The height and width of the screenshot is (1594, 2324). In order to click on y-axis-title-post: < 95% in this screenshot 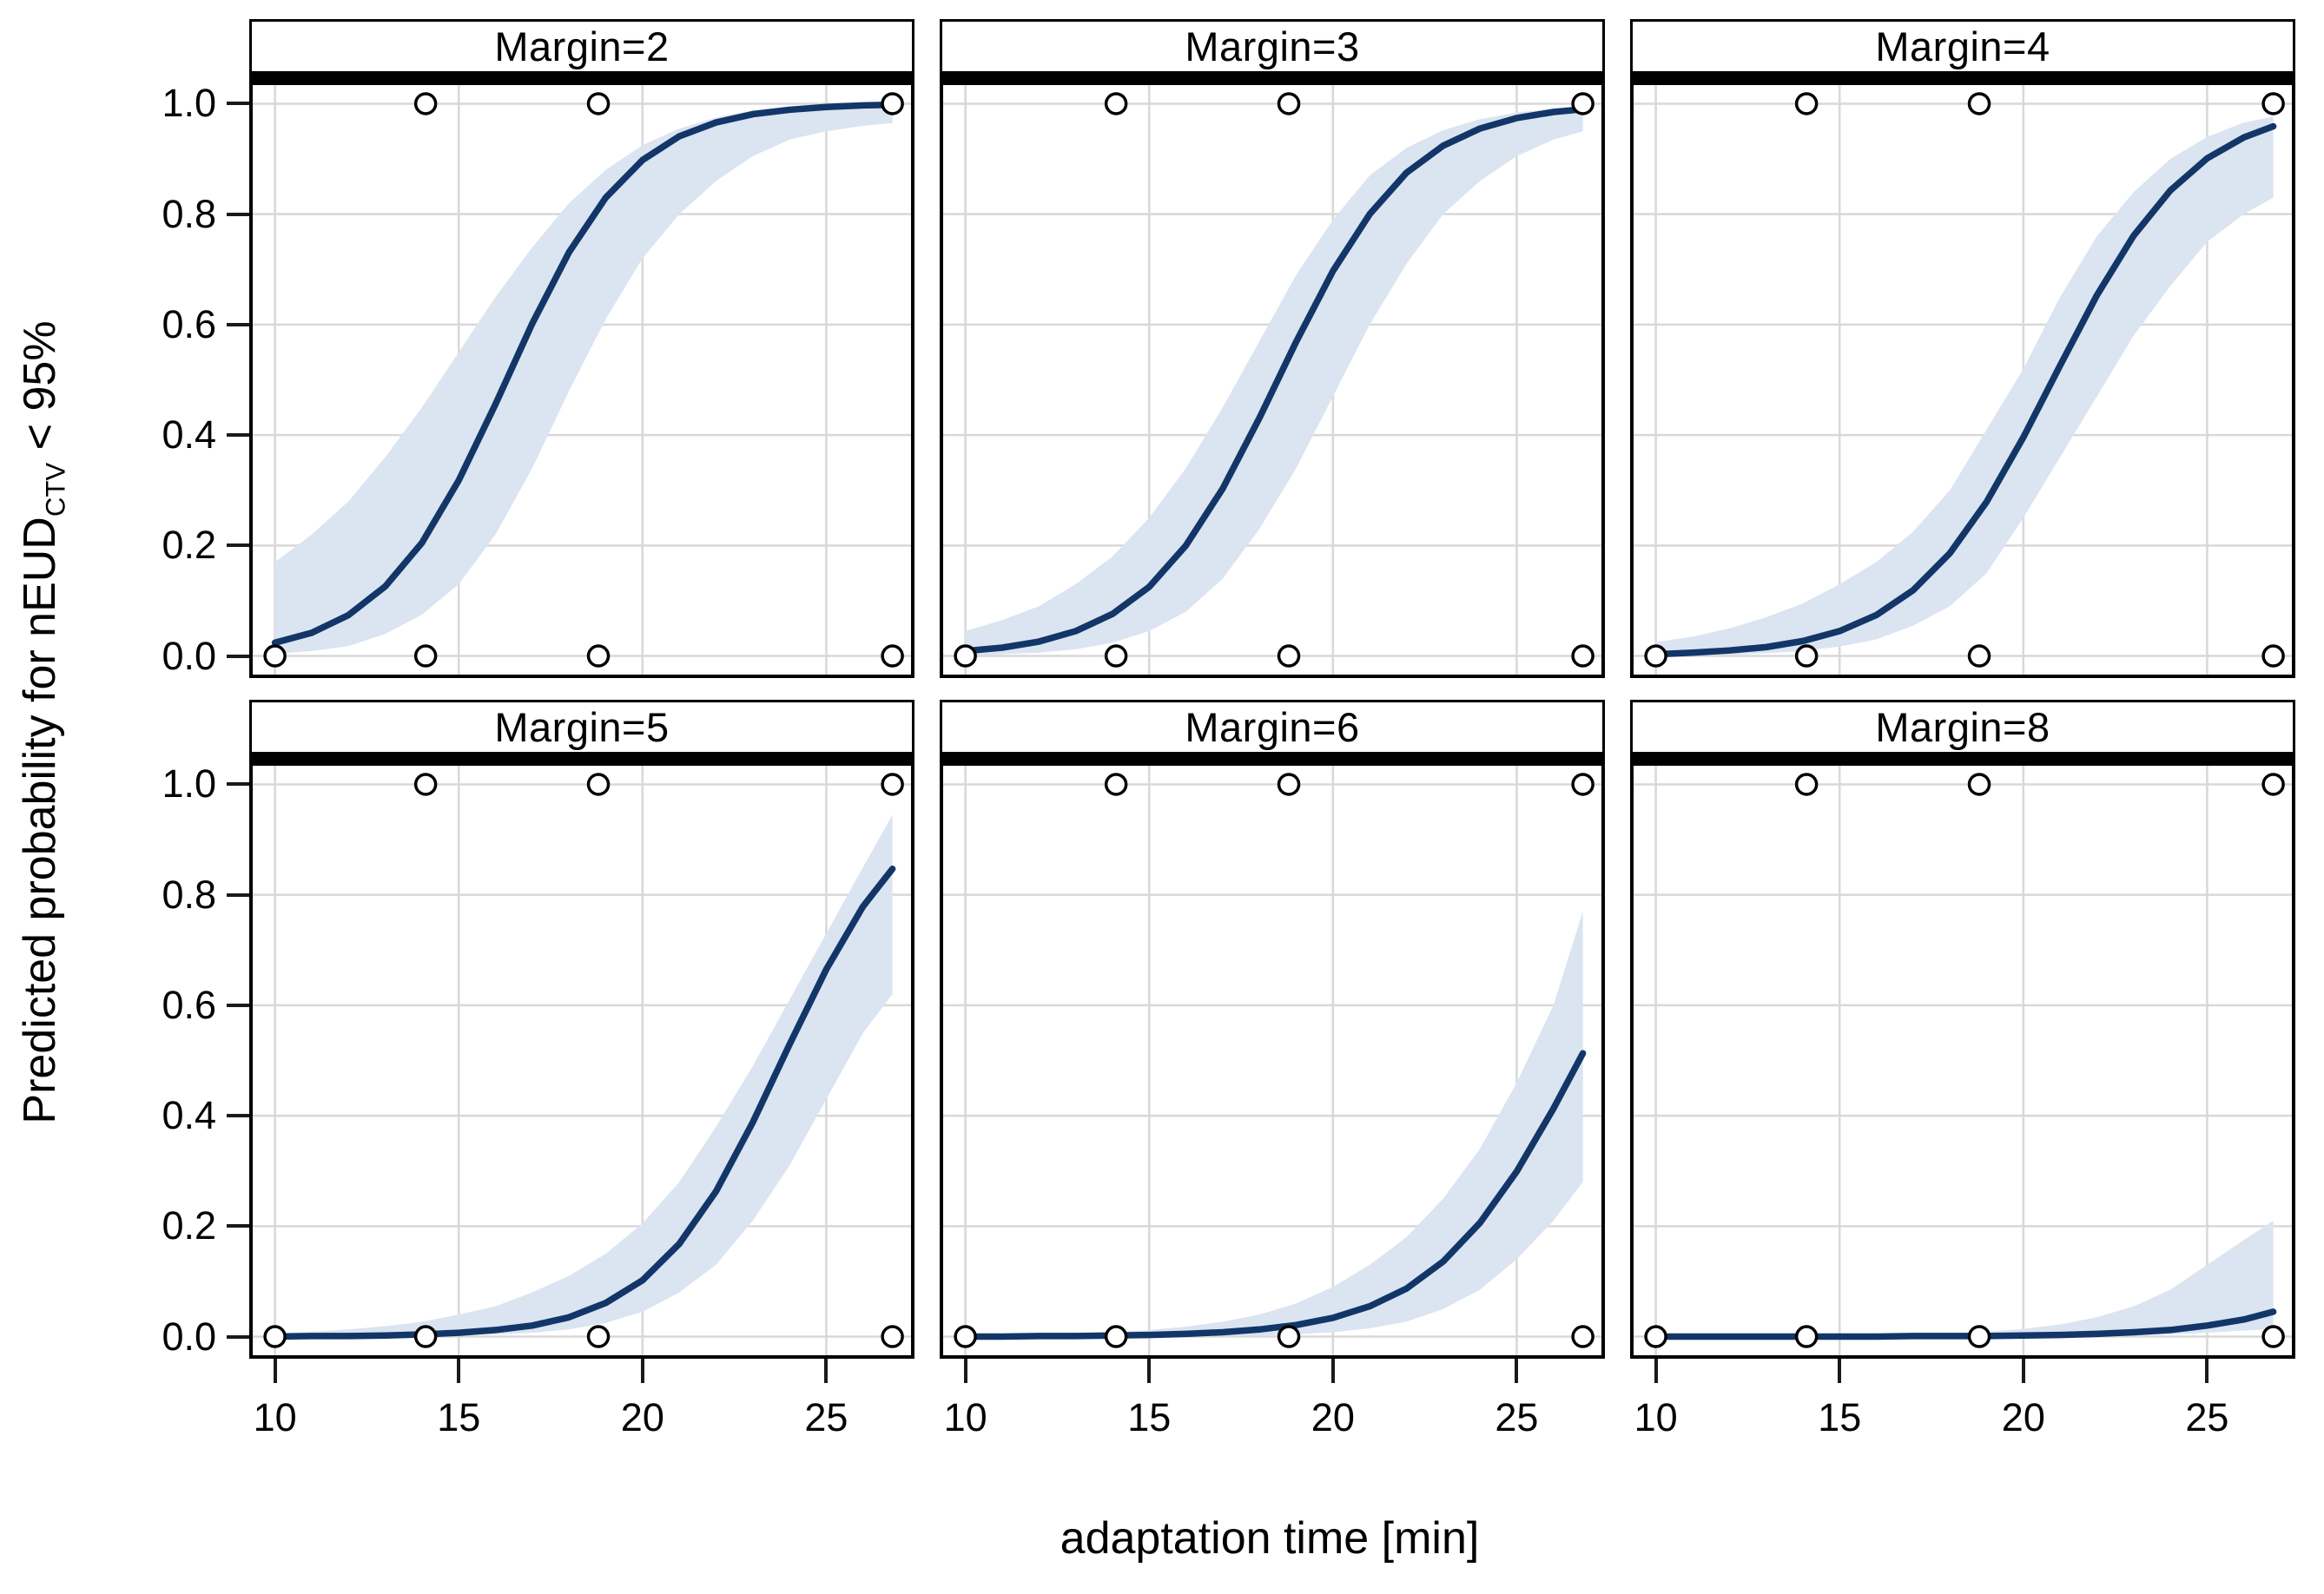, I will do `click(40, 391)`.